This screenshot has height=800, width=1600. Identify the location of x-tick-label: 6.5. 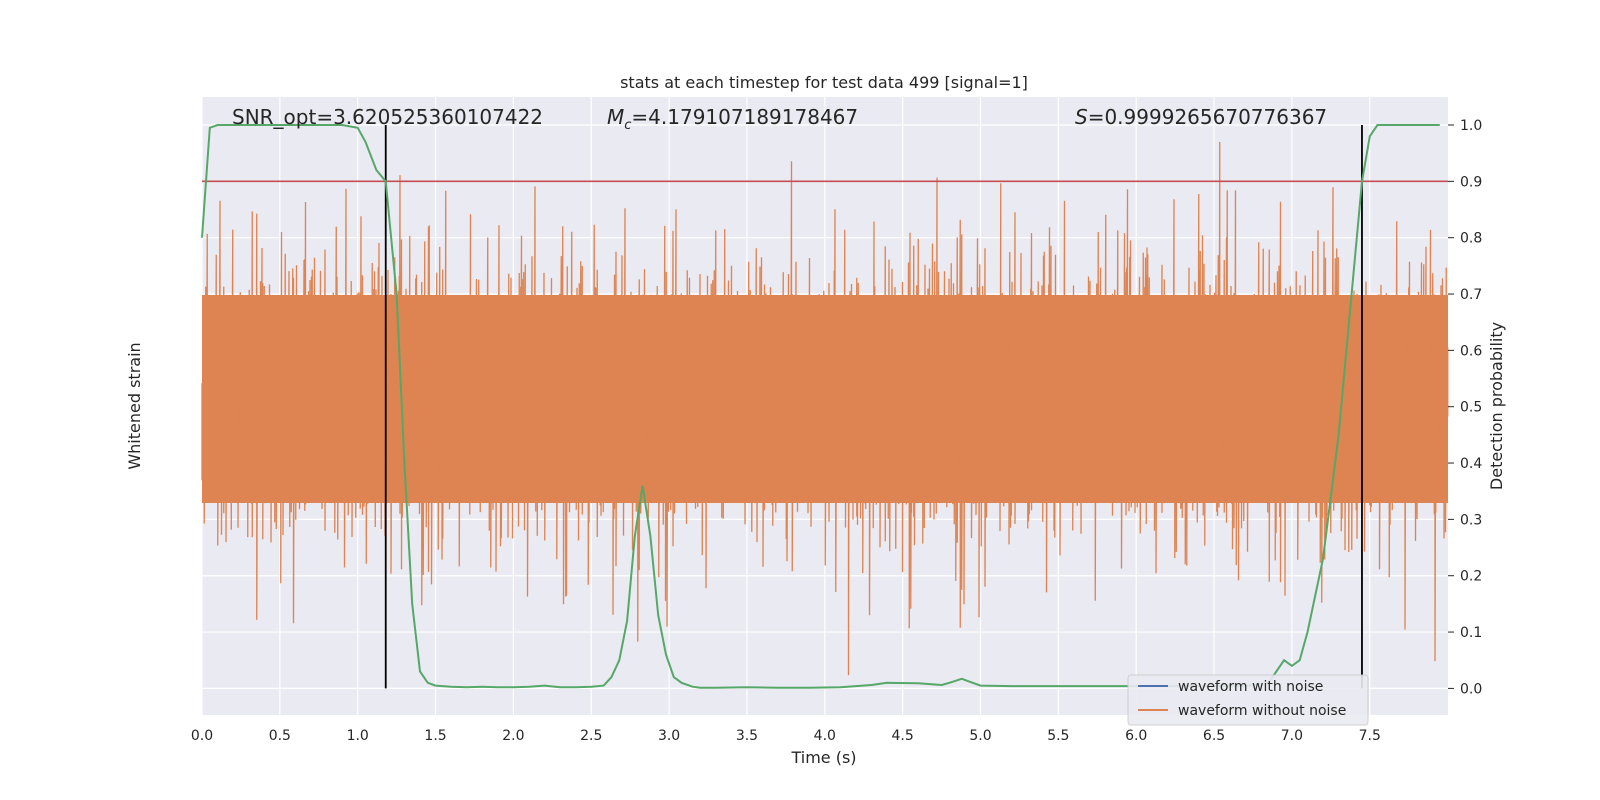
(1214, 736).